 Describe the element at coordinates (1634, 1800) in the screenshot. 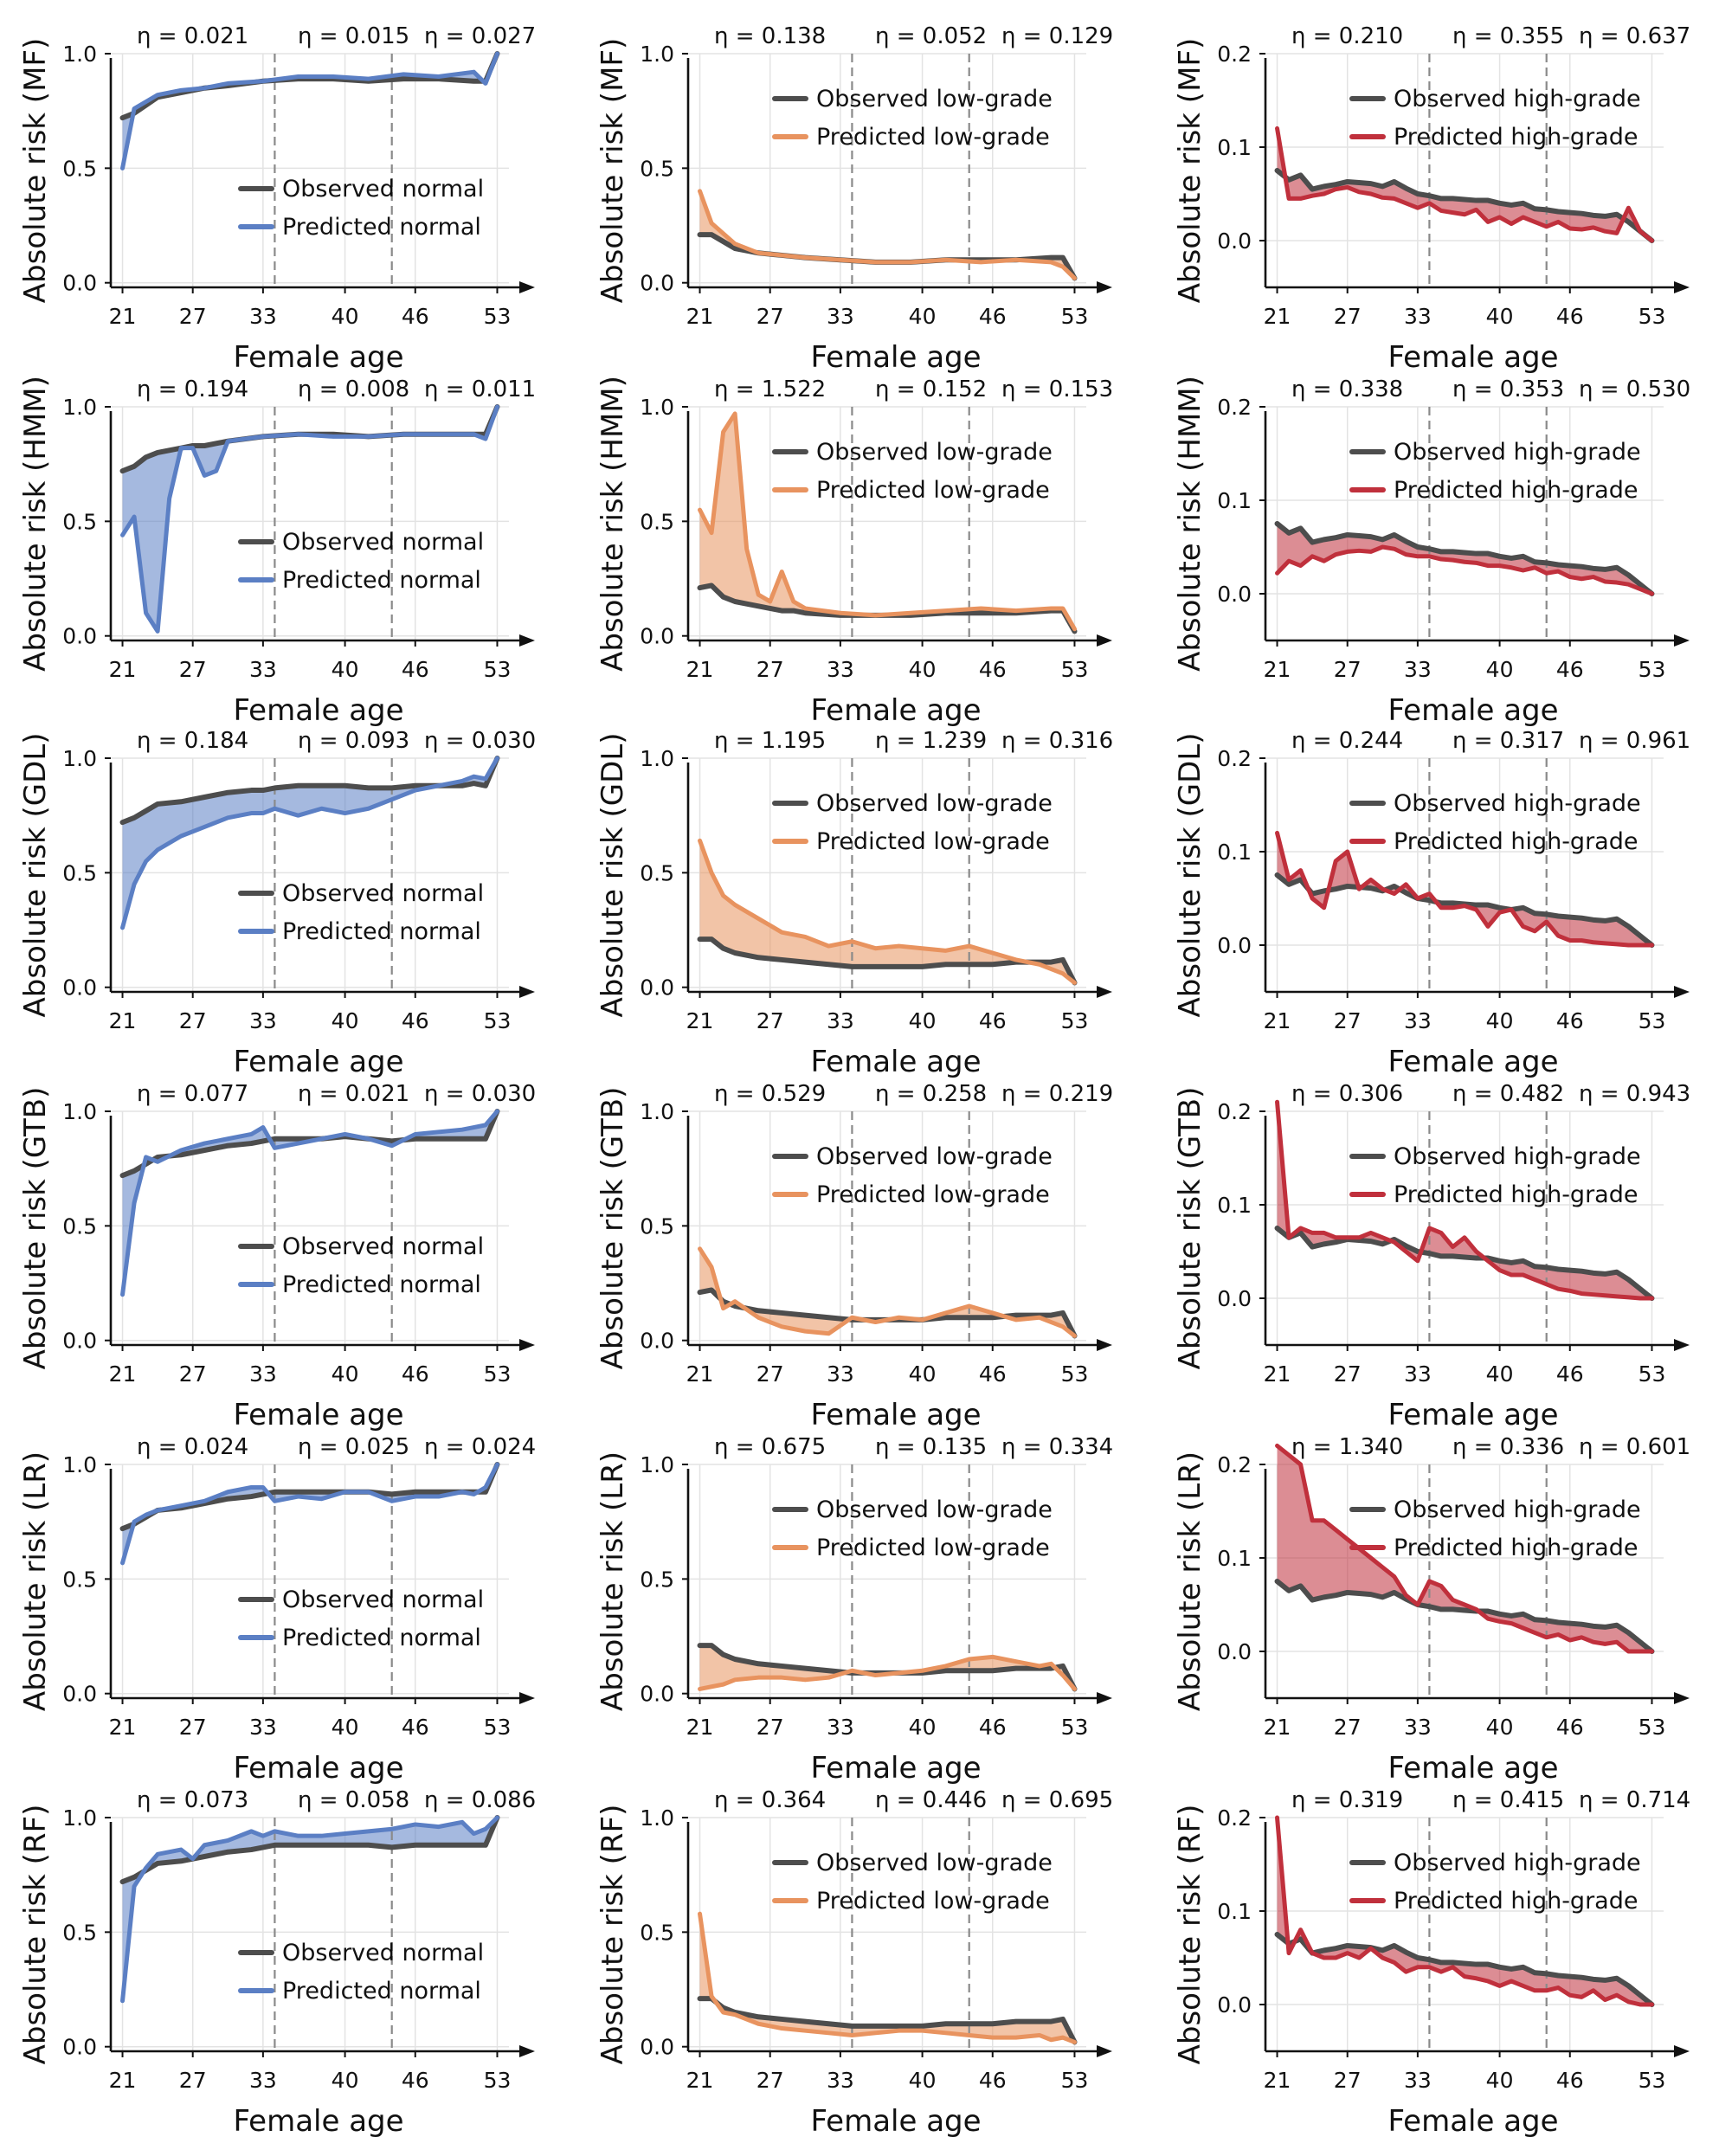

I see `eta-annotation: η = 0.714` at that location.